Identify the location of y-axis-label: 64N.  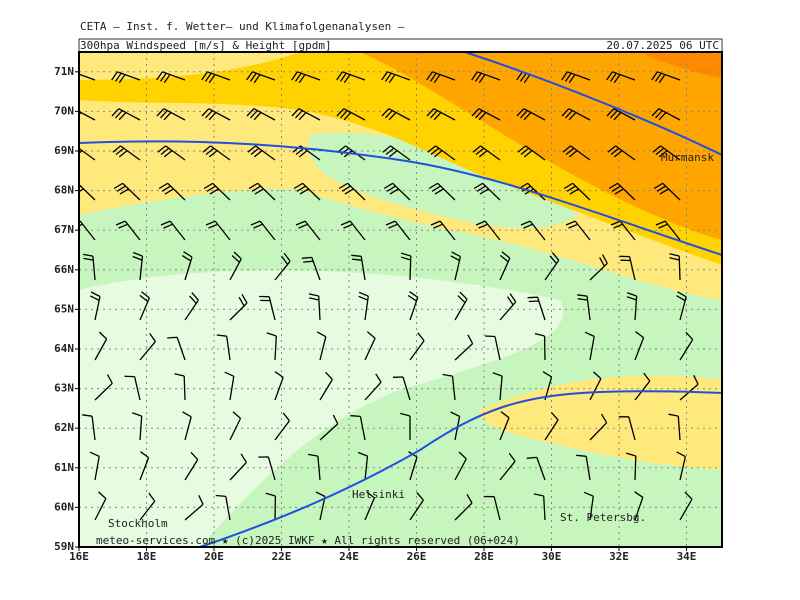
(64, 348).